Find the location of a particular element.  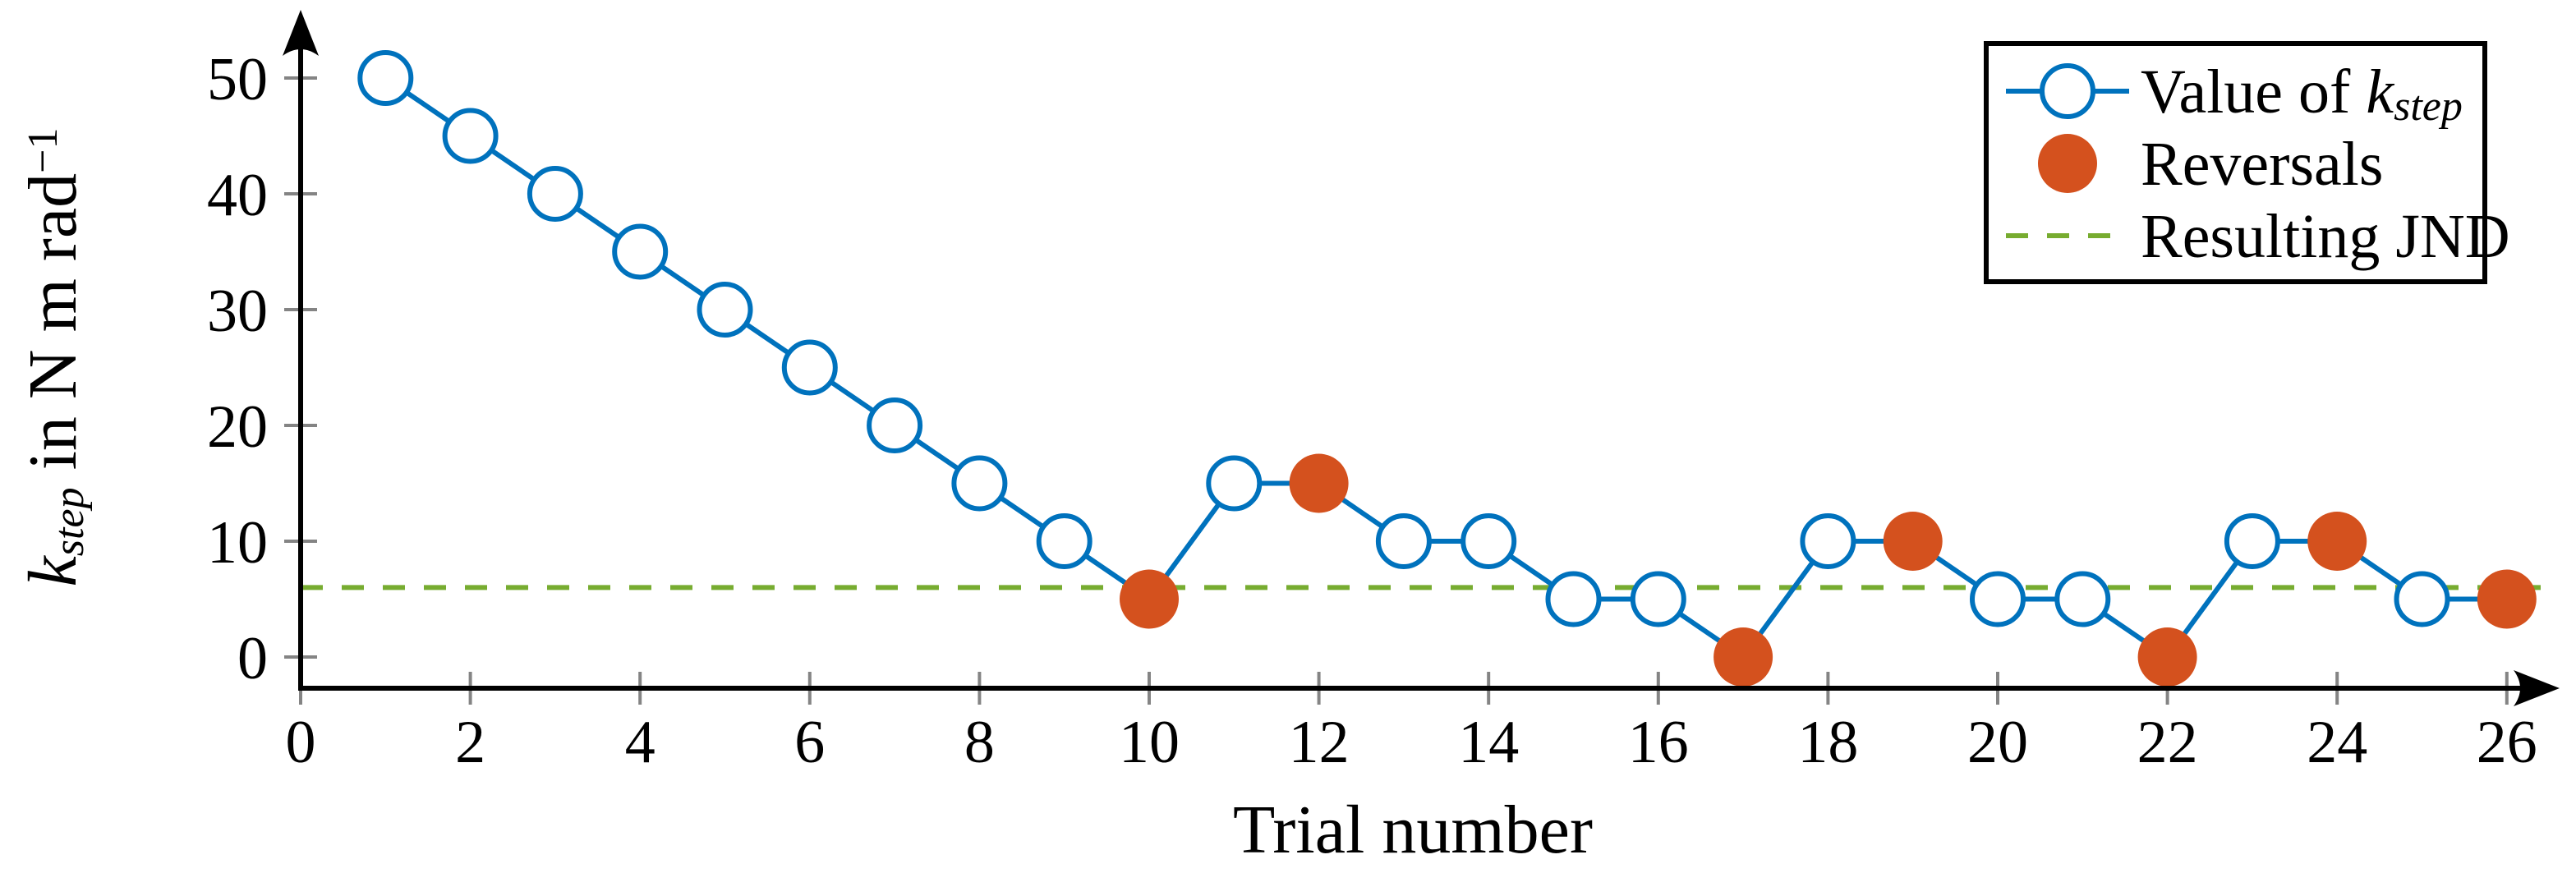

x-tick-label: 8 is located at coordinates (979, 742).